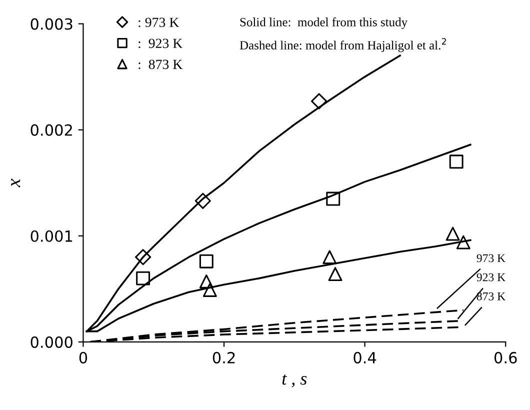 The width and height of the screenshot is (530, 410). Describe the element at coordinates (365, 358) in the screenshot. I see `x-tick-label: 0.4` at that location.